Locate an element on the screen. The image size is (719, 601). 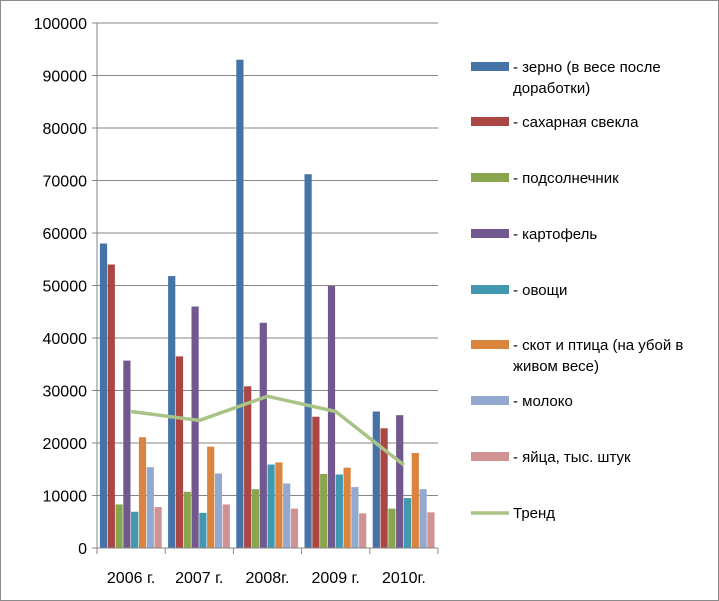
trend-line-group is located at coordinates (267, 430).